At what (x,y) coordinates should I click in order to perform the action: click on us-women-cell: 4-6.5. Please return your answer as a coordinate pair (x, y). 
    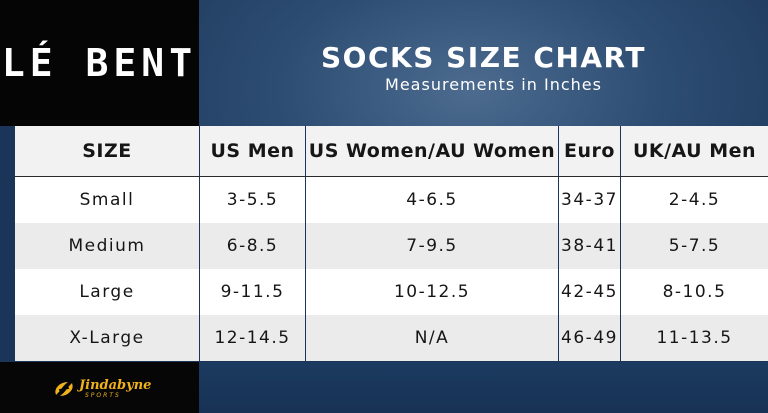
    Looking at the image, I should click on (432, 199).